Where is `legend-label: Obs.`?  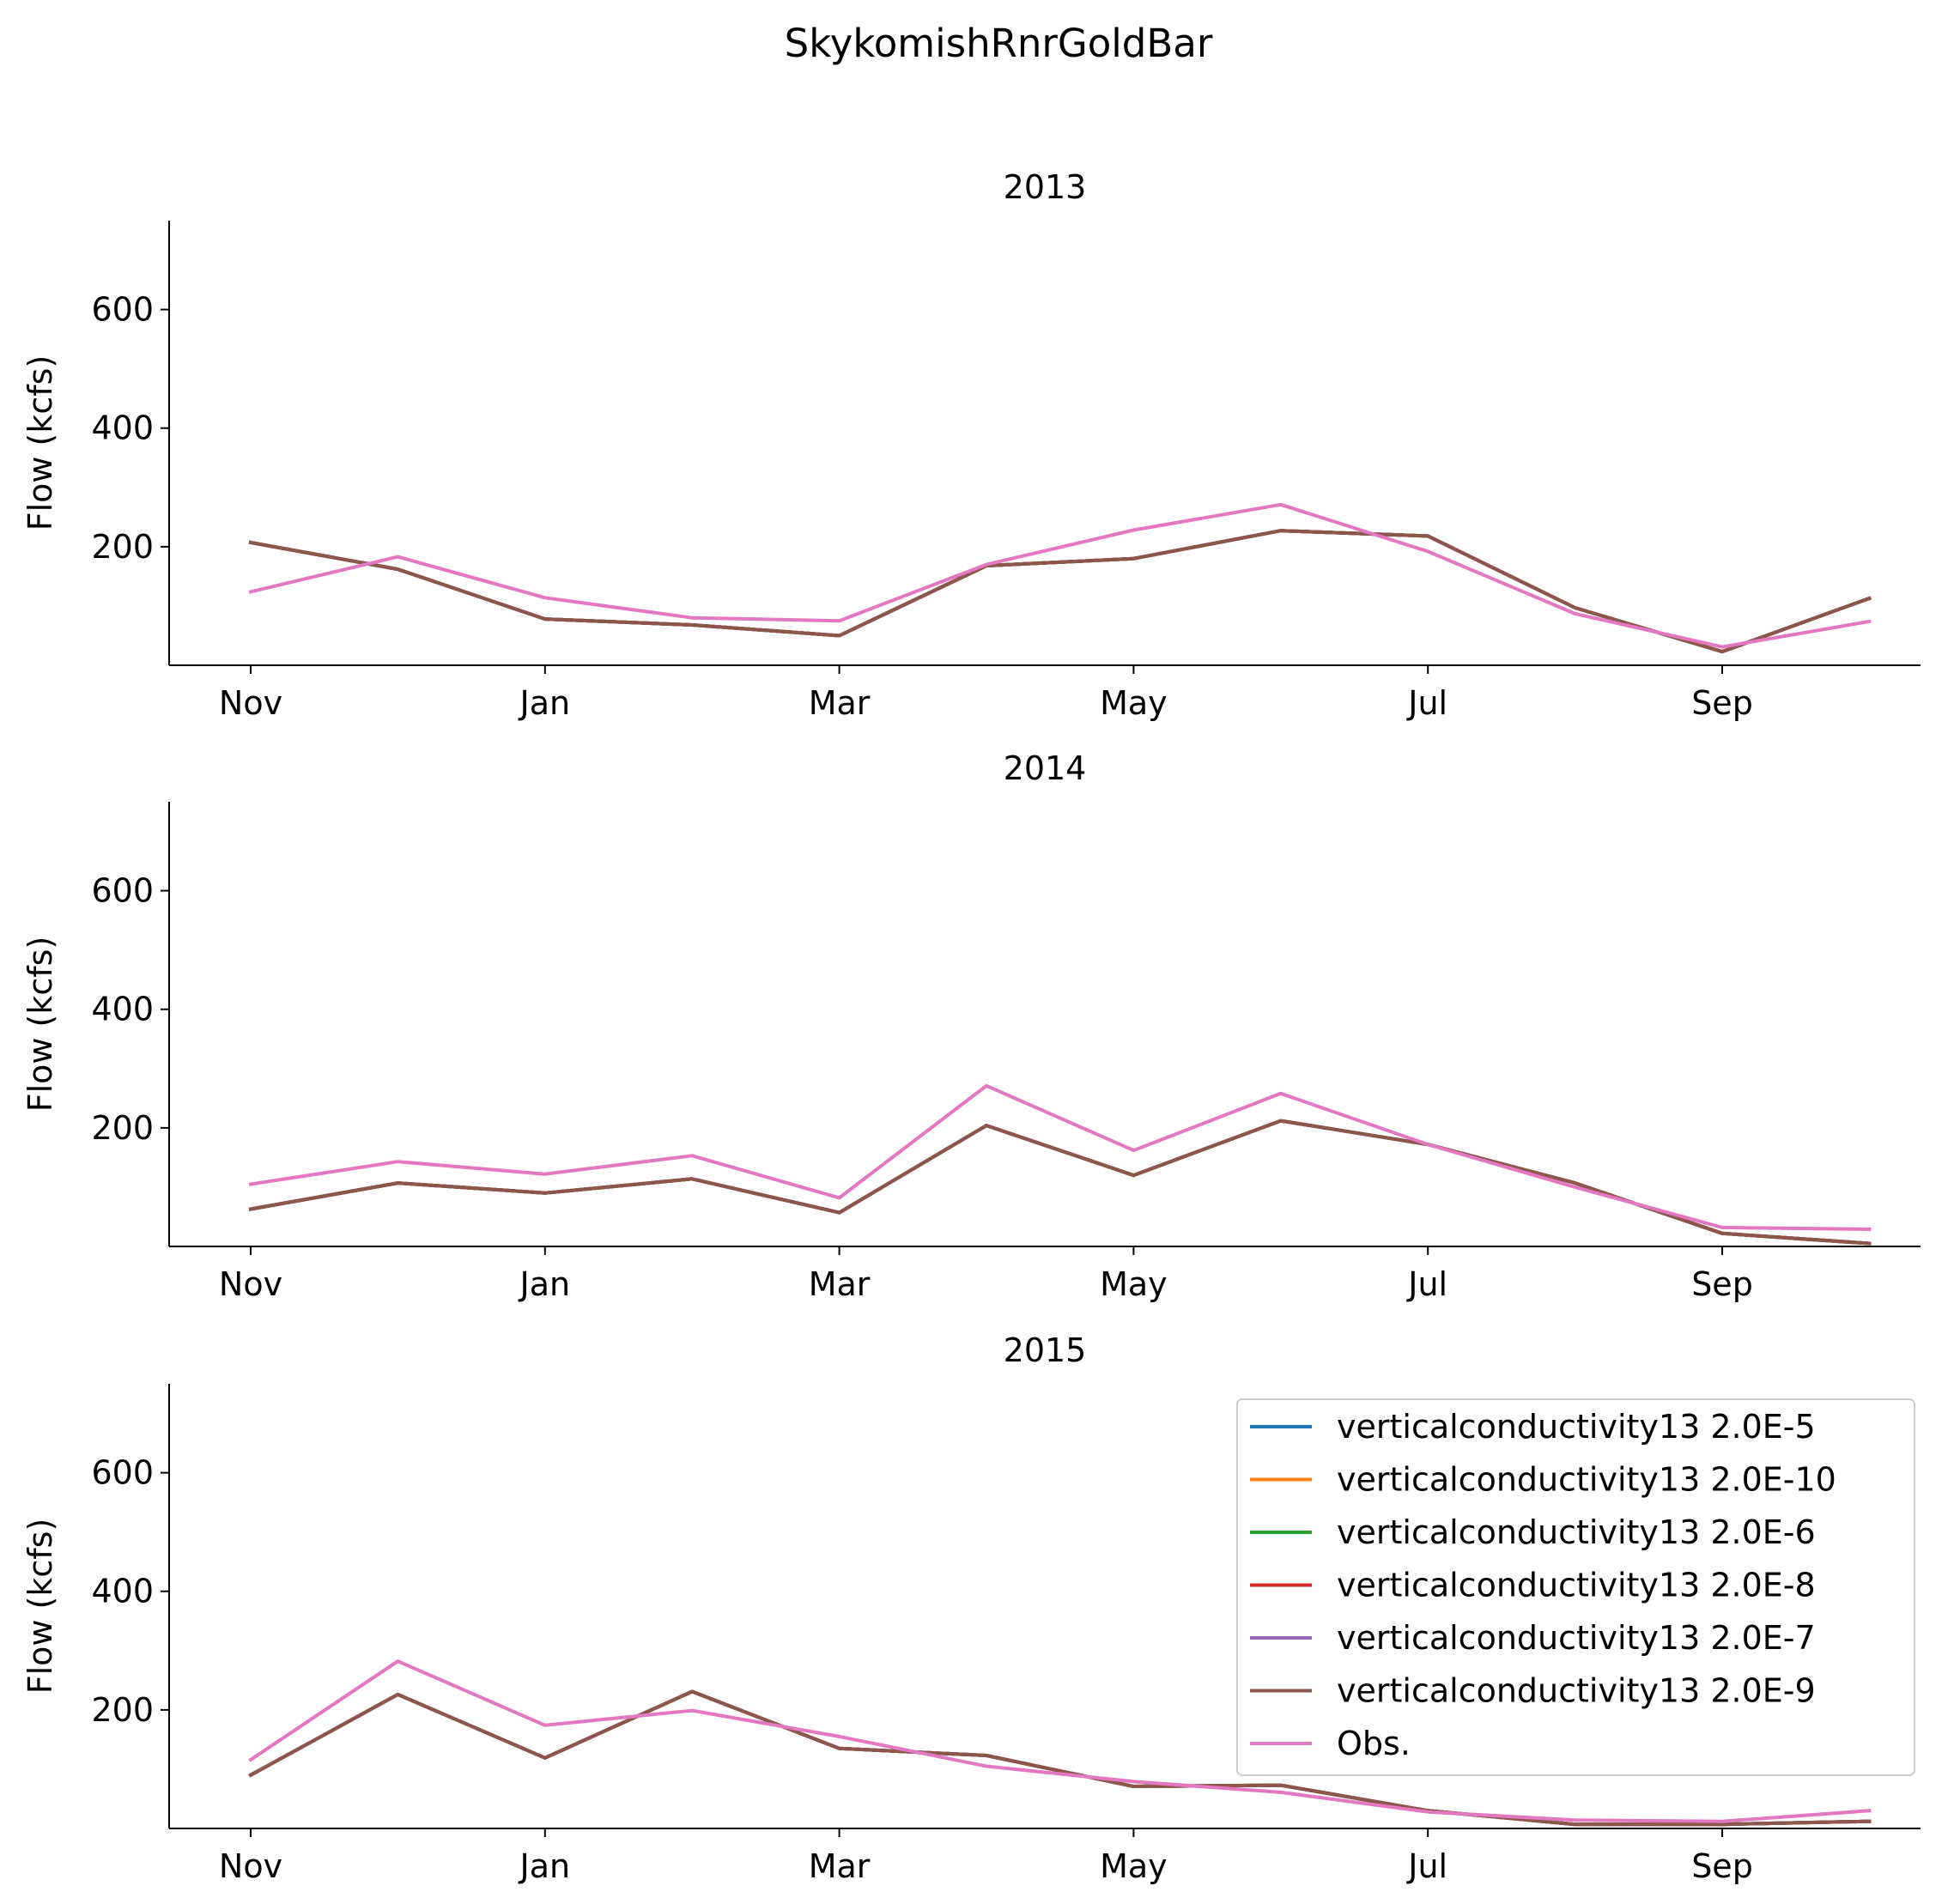
legend-label: Obs. is located at coordinates (1374, 1744).